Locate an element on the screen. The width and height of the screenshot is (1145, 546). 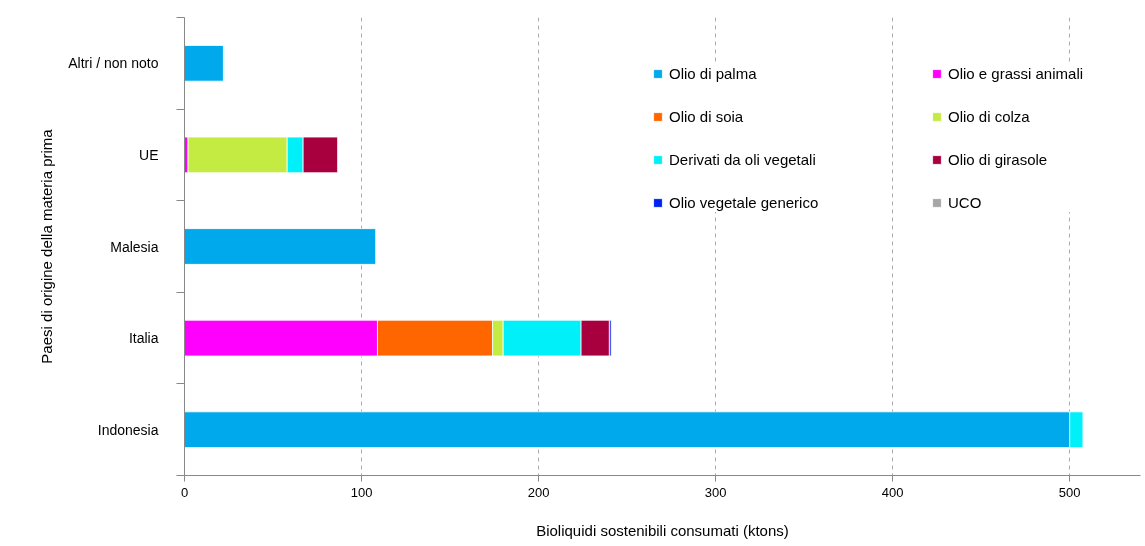
legend-label: Derivati da oli vegetali is located at coordinates (742, 159).